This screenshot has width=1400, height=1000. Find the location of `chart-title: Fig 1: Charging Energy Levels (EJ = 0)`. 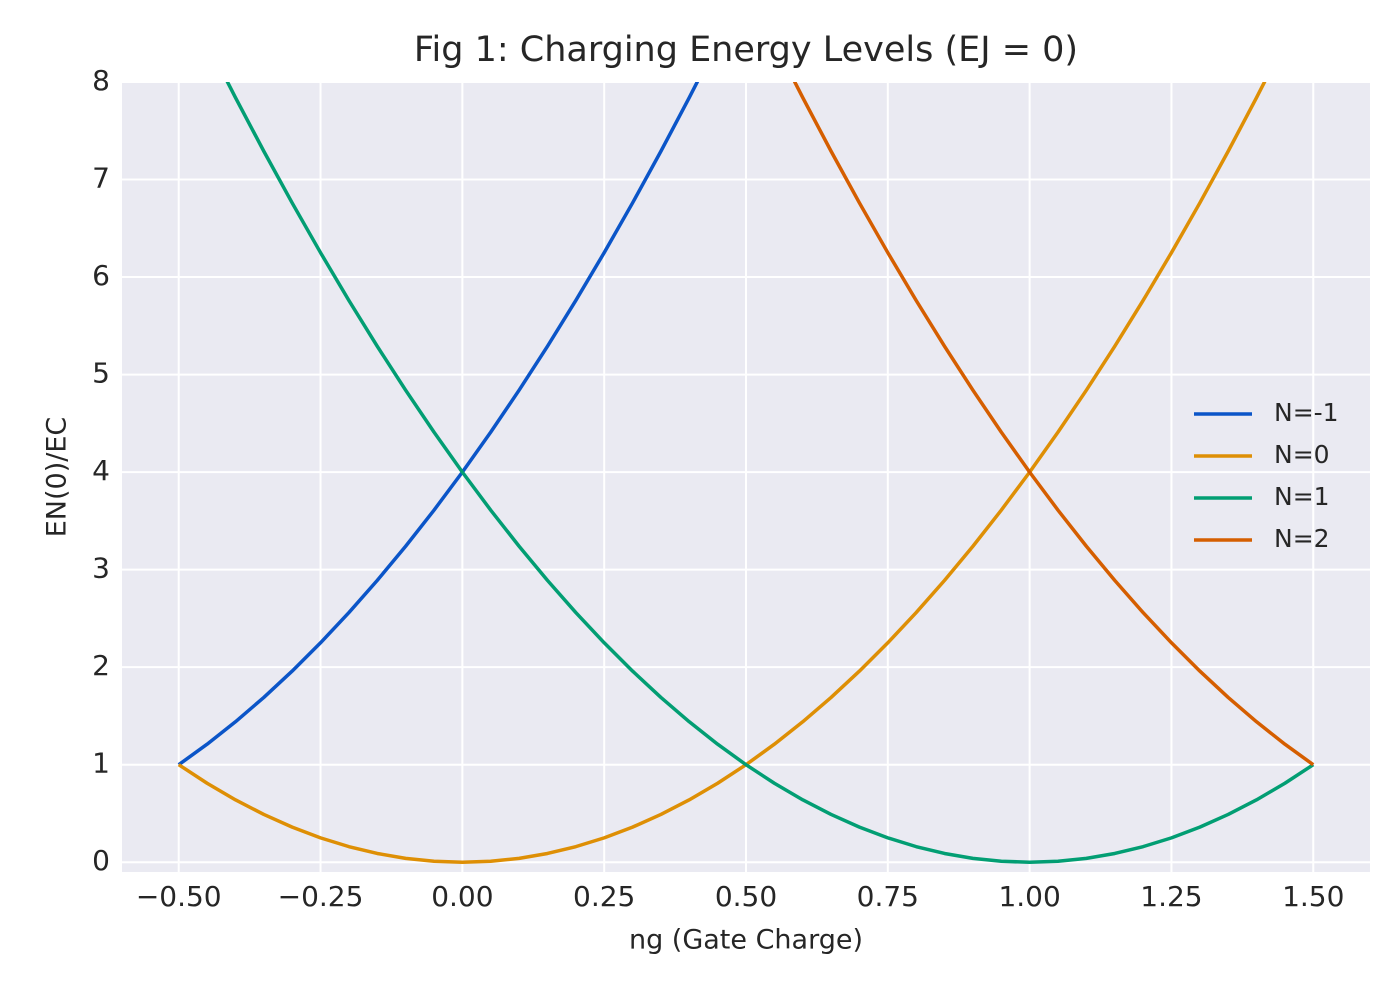

chart-title: Fig 1: Charging Energy Levels (EJ = 0) is located at coordinates (746, 50).